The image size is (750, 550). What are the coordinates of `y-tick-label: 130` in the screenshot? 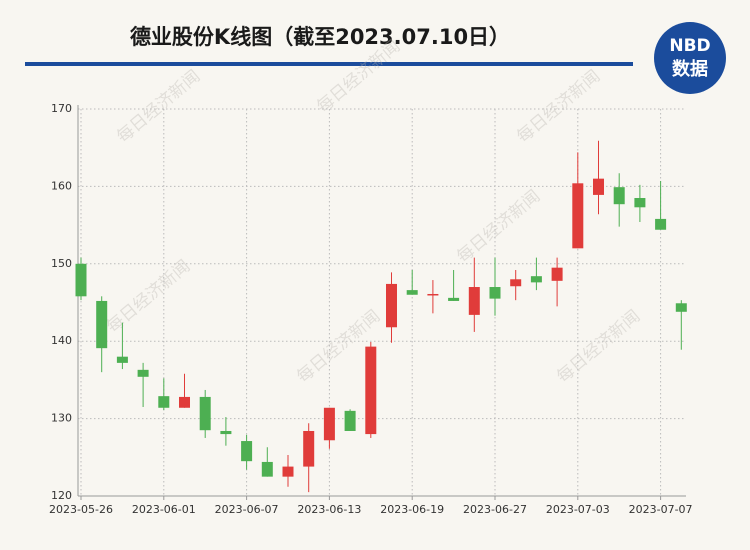 It's located at (61, 418).